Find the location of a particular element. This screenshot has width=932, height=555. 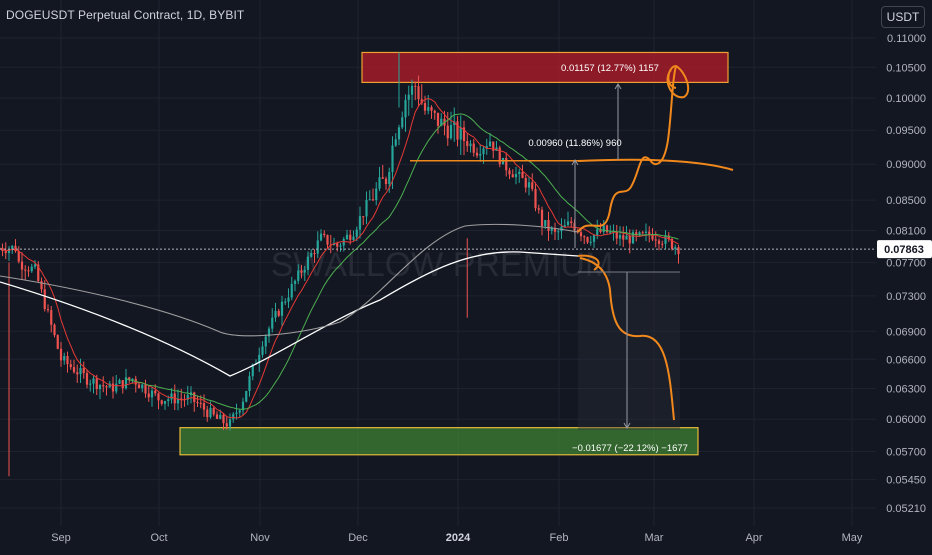

price-tick-label: 0.08500 is located at coordinates (906, 201).